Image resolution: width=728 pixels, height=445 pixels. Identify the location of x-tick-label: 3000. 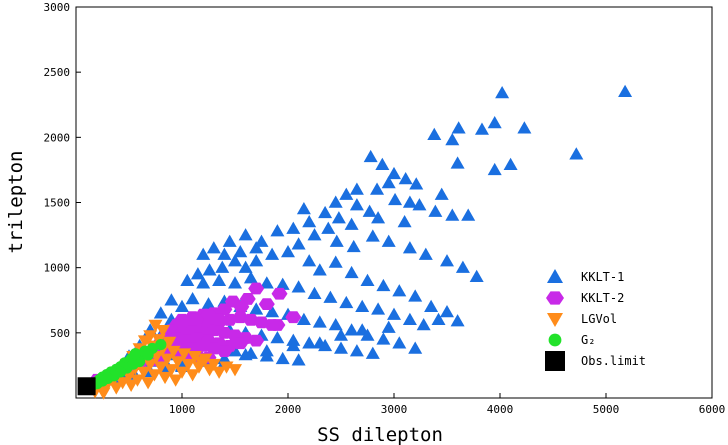
(394, 409).